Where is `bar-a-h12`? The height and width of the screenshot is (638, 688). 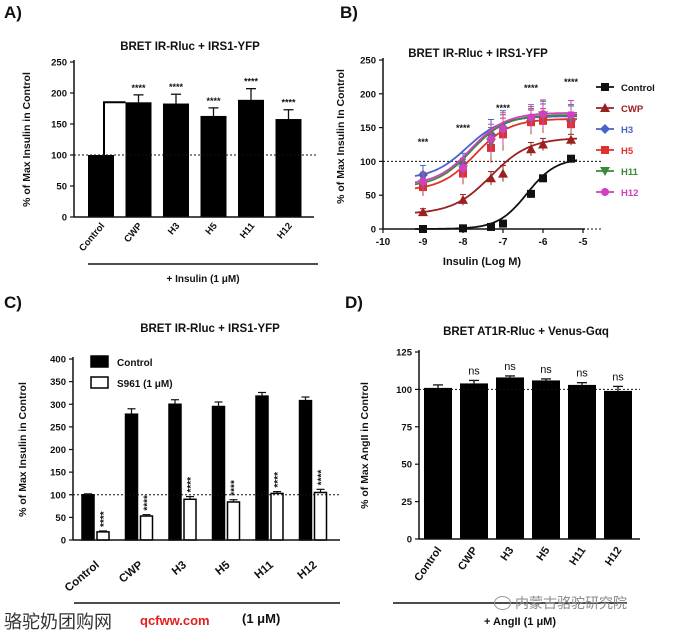 bar-a-h12 is located at coordinates (288, 168).